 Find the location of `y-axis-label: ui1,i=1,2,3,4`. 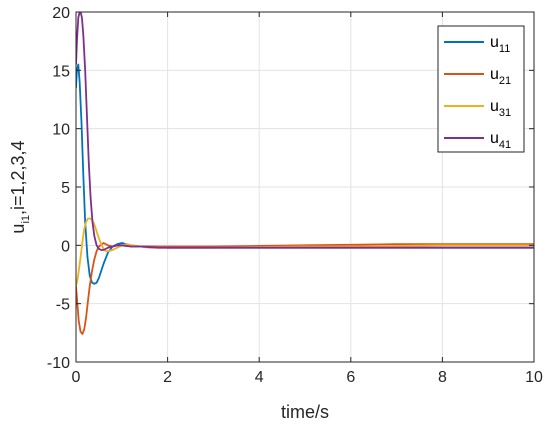

y-axis-label: ui1,i=1,2,3,4 is located at coordinates (20, 186).